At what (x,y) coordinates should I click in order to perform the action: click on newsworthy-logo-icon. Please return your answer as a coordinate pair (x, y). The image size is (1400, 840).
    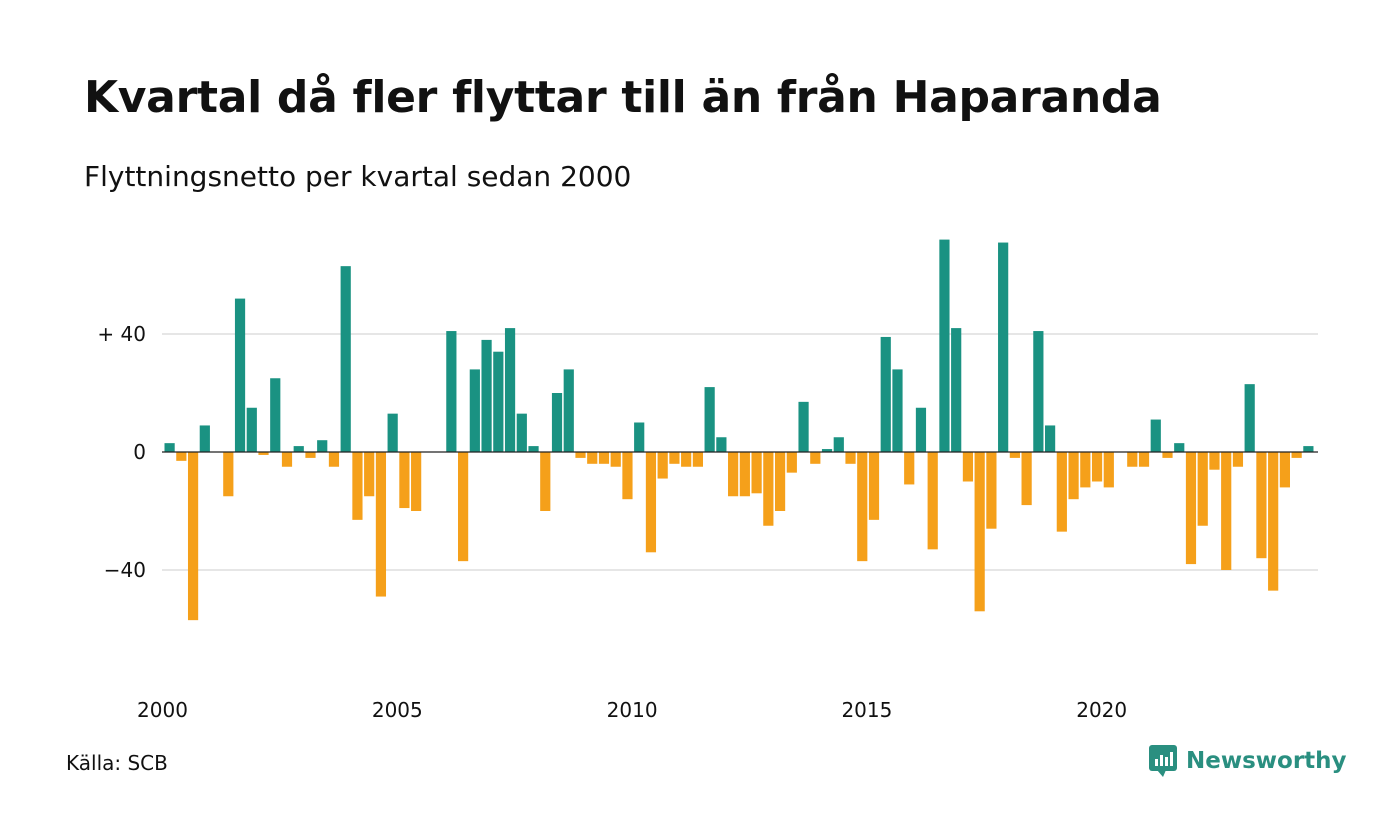
    Looking at the image, I should click on (1163, 761).